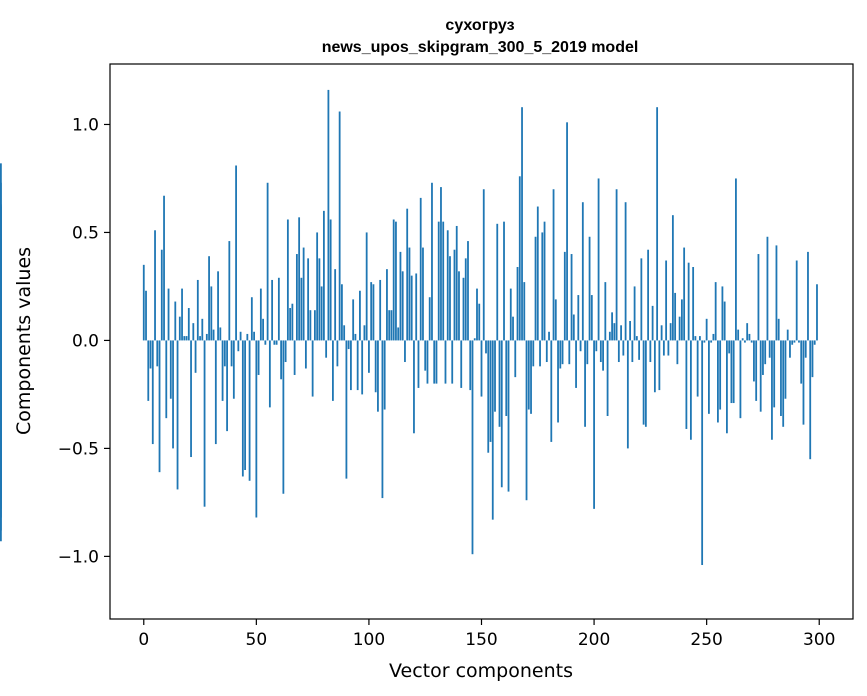 Image resolution: width=867 pixels, height=696 pixels. What do you see at coordinates (479, 25) in the screenshot?
I see `chart-title: сухогруз` at bounding box center [479, 25].